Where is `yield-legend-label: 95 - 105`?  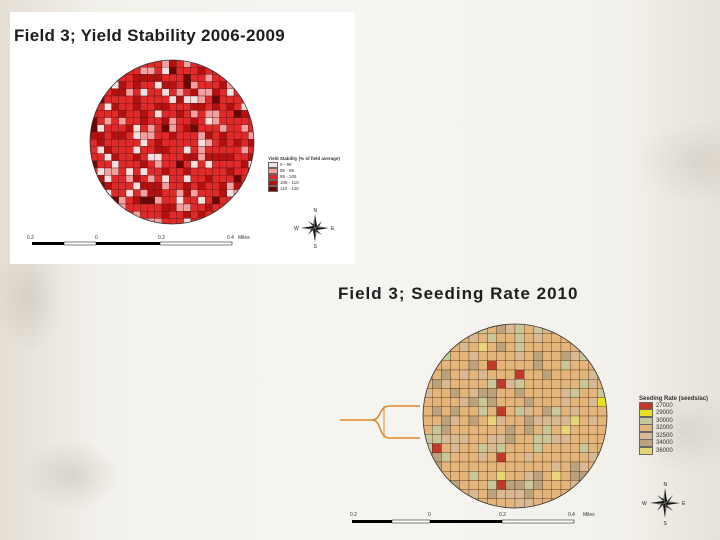 yield-legend-label: 95 - 105 is located at coordinates (288, 176).